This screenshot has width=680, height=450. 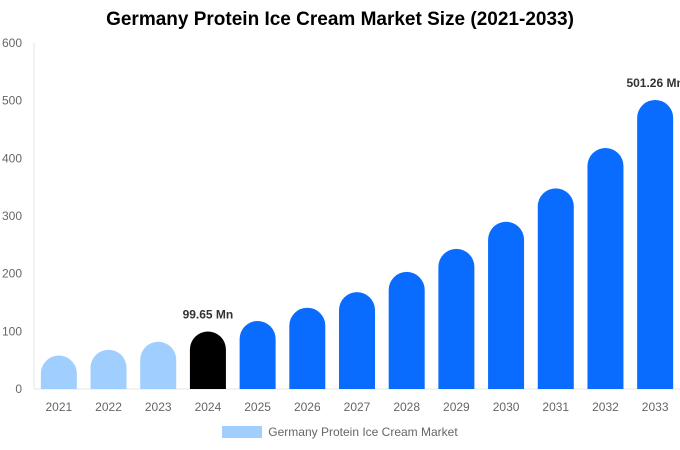 What do you see at coordinates (506, 305) in the screenshot?
I see `bar-2030` at bounding box center [506, 305].